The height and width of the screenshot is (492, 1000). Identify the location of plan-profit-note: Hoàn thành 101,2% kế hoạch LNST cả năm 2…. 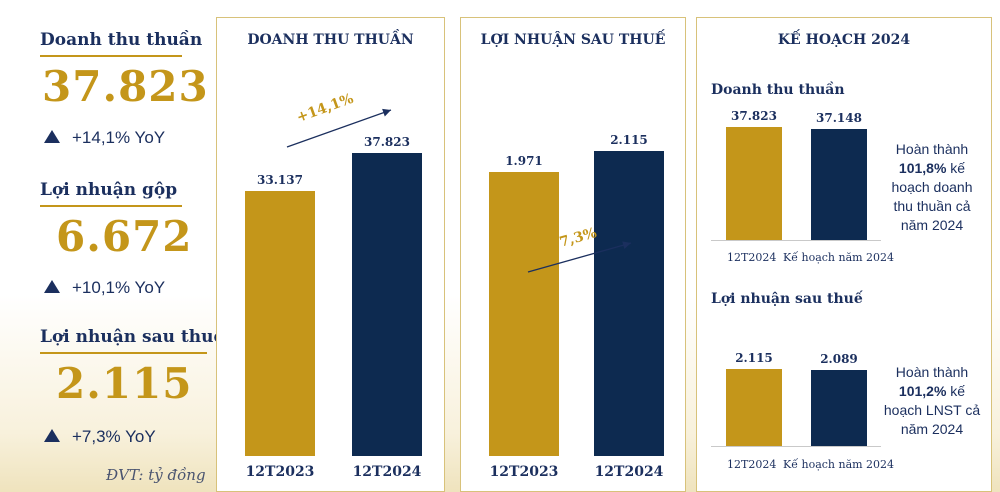
(932, 401).